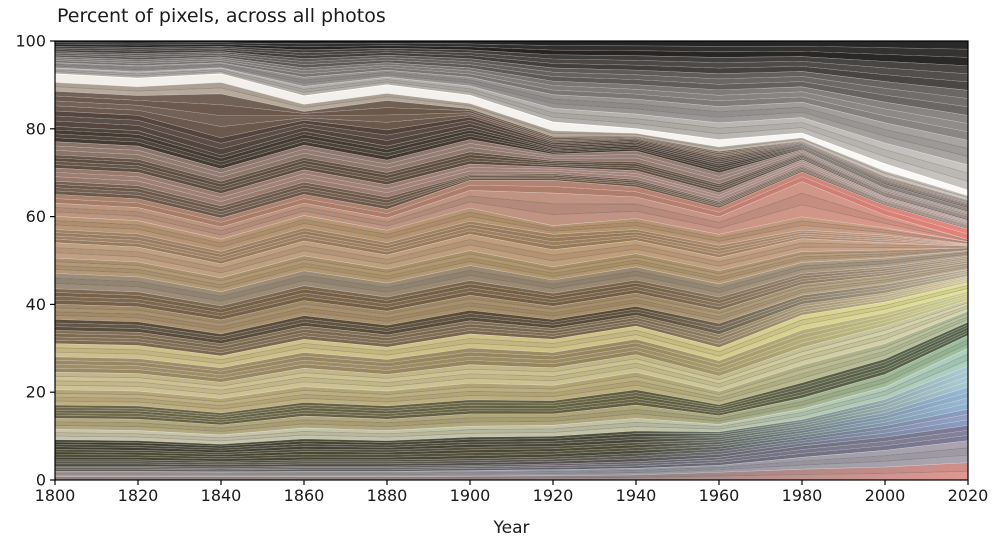  I want to click on x-tick-label: 1860, so click(304, 495).